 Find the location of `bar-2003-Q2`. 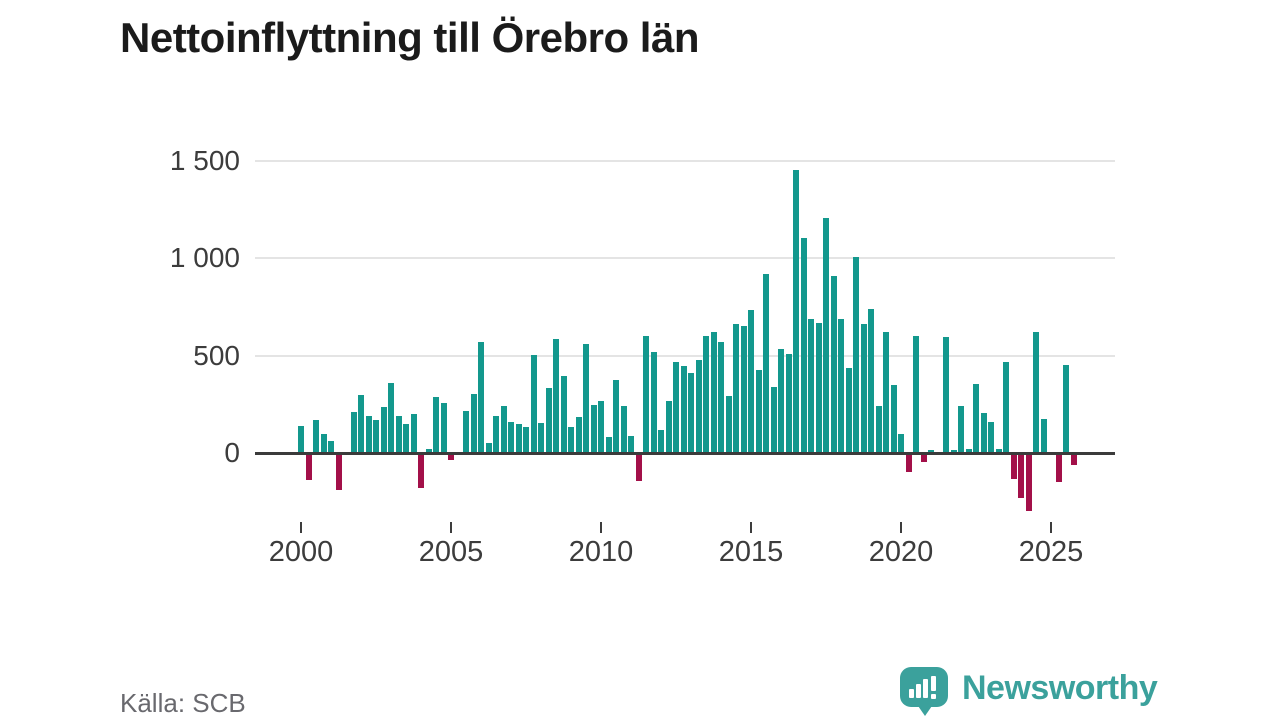

bar-2003-Q2 is located at coordinates (398, 434).